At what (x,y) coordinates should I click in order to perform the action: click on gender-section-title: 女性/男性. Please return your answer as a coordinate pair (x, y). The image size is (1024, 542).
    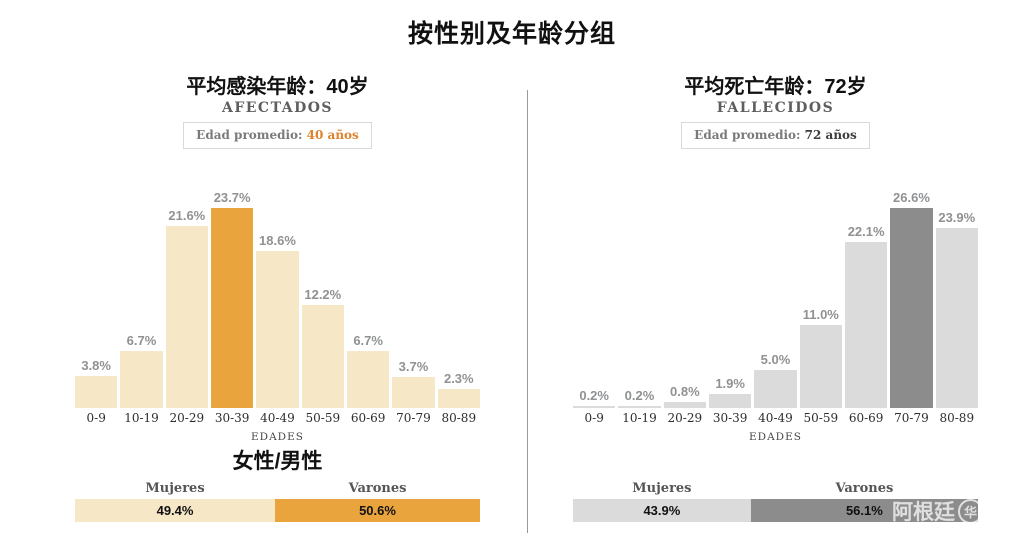
    Looking at the image, I should click on (277, 461).